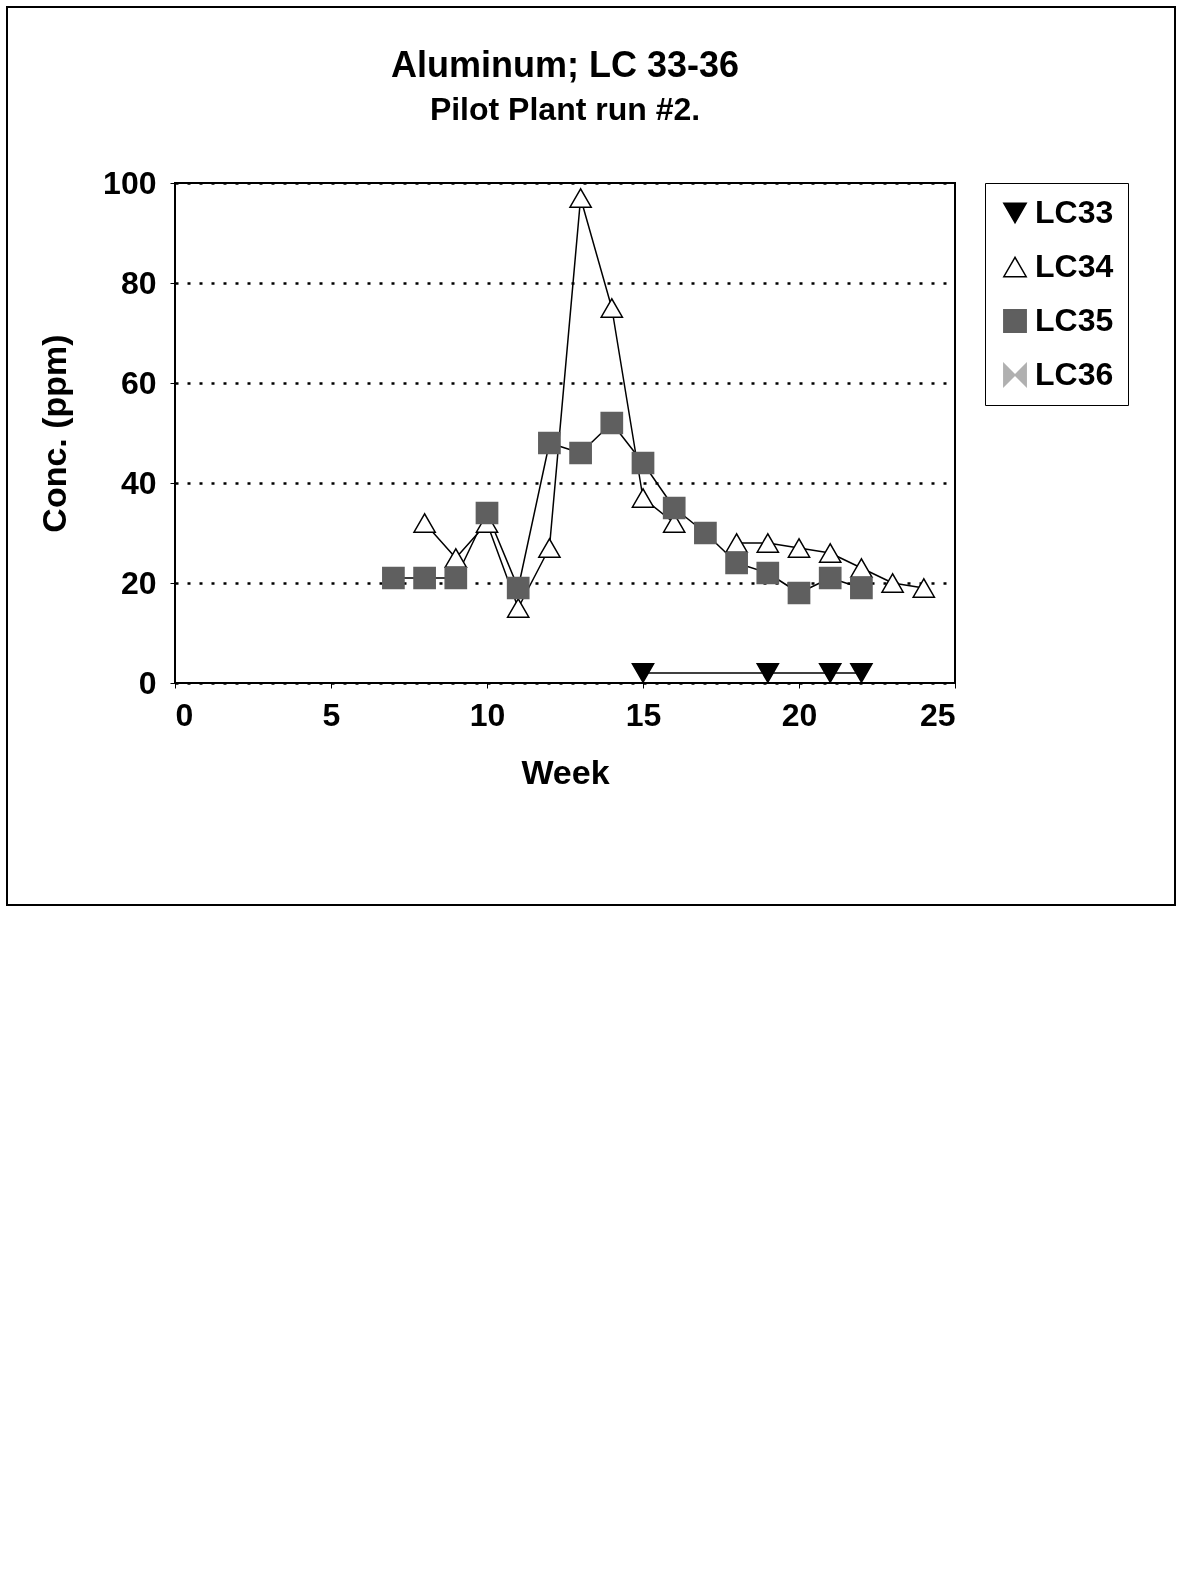  What do you see at coordinates (799, 714) in the screenshot?
I see `x-tick-label: 20` at bounding box center [799, 714].